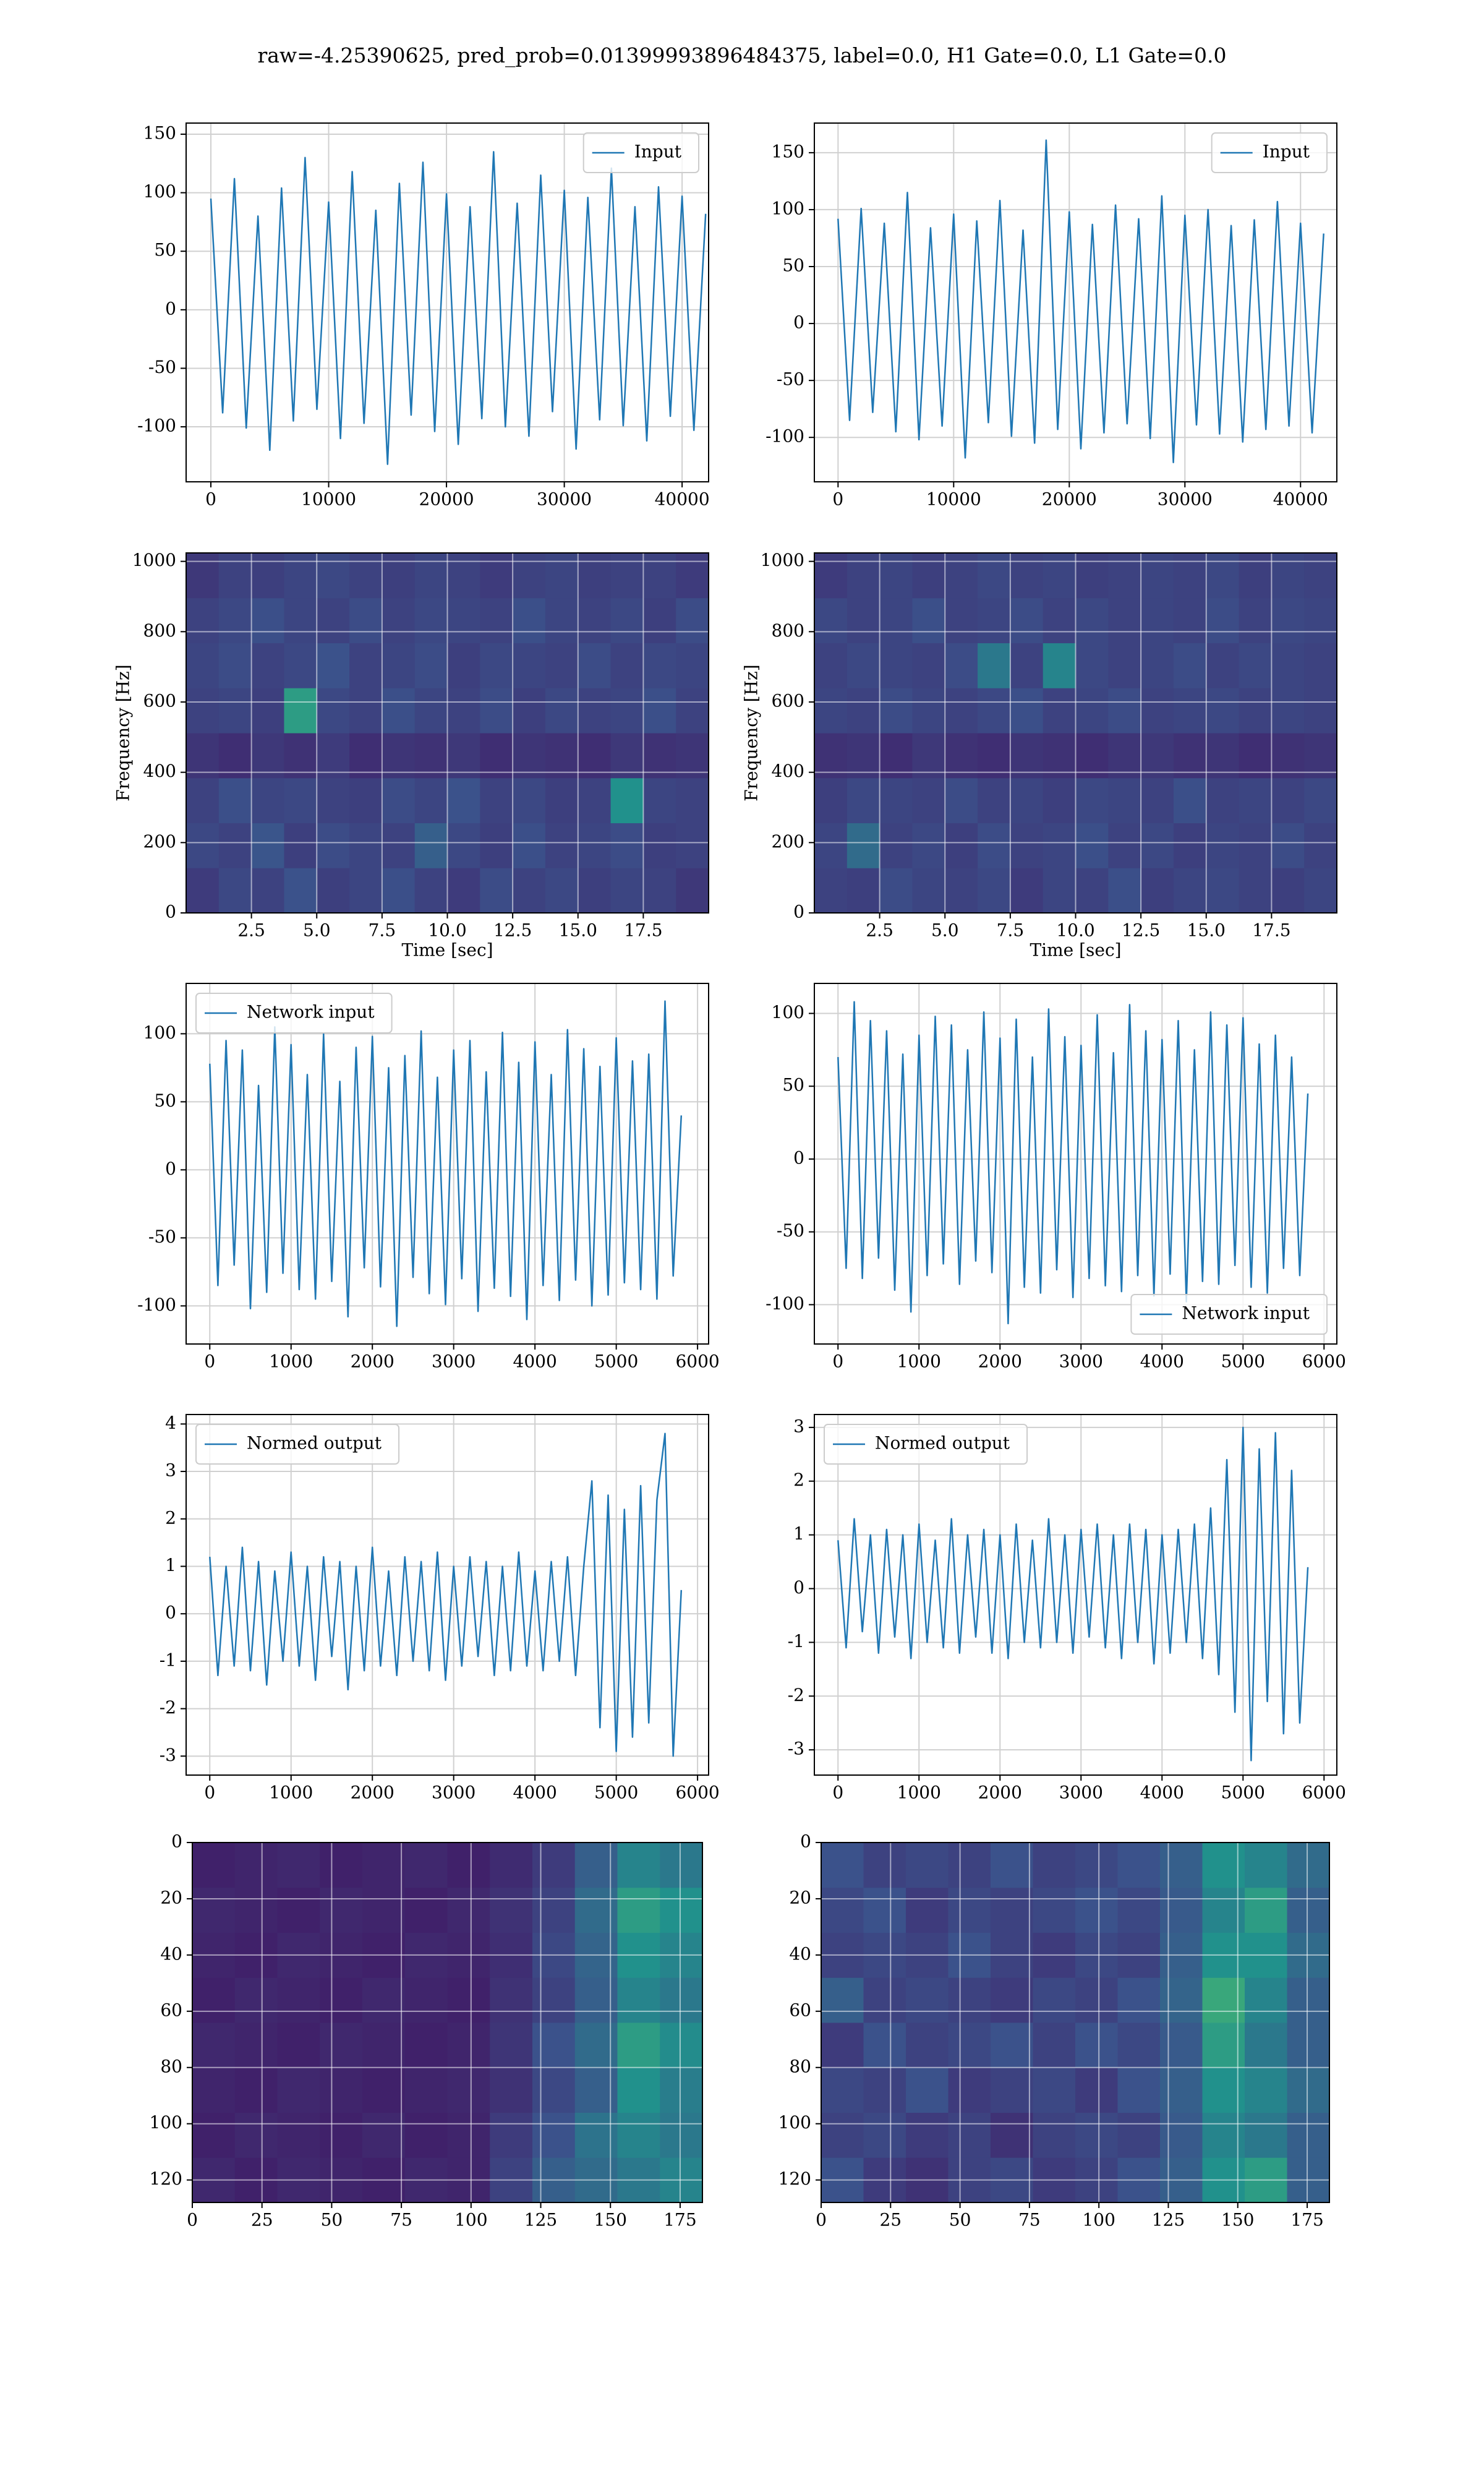 The image size is (1484, 2474). I want to click on y-tick-label: -100, so click(156, 426).